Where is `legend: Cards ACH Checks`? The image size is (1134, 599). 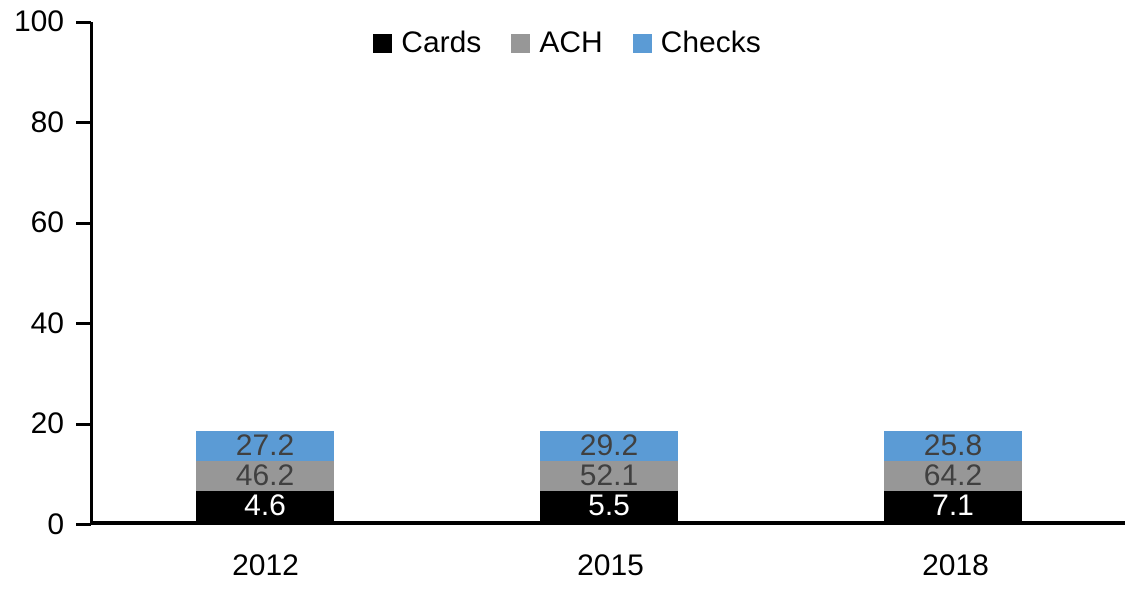
legend: Cards ACH Checks is located at coordinates (567, 43).